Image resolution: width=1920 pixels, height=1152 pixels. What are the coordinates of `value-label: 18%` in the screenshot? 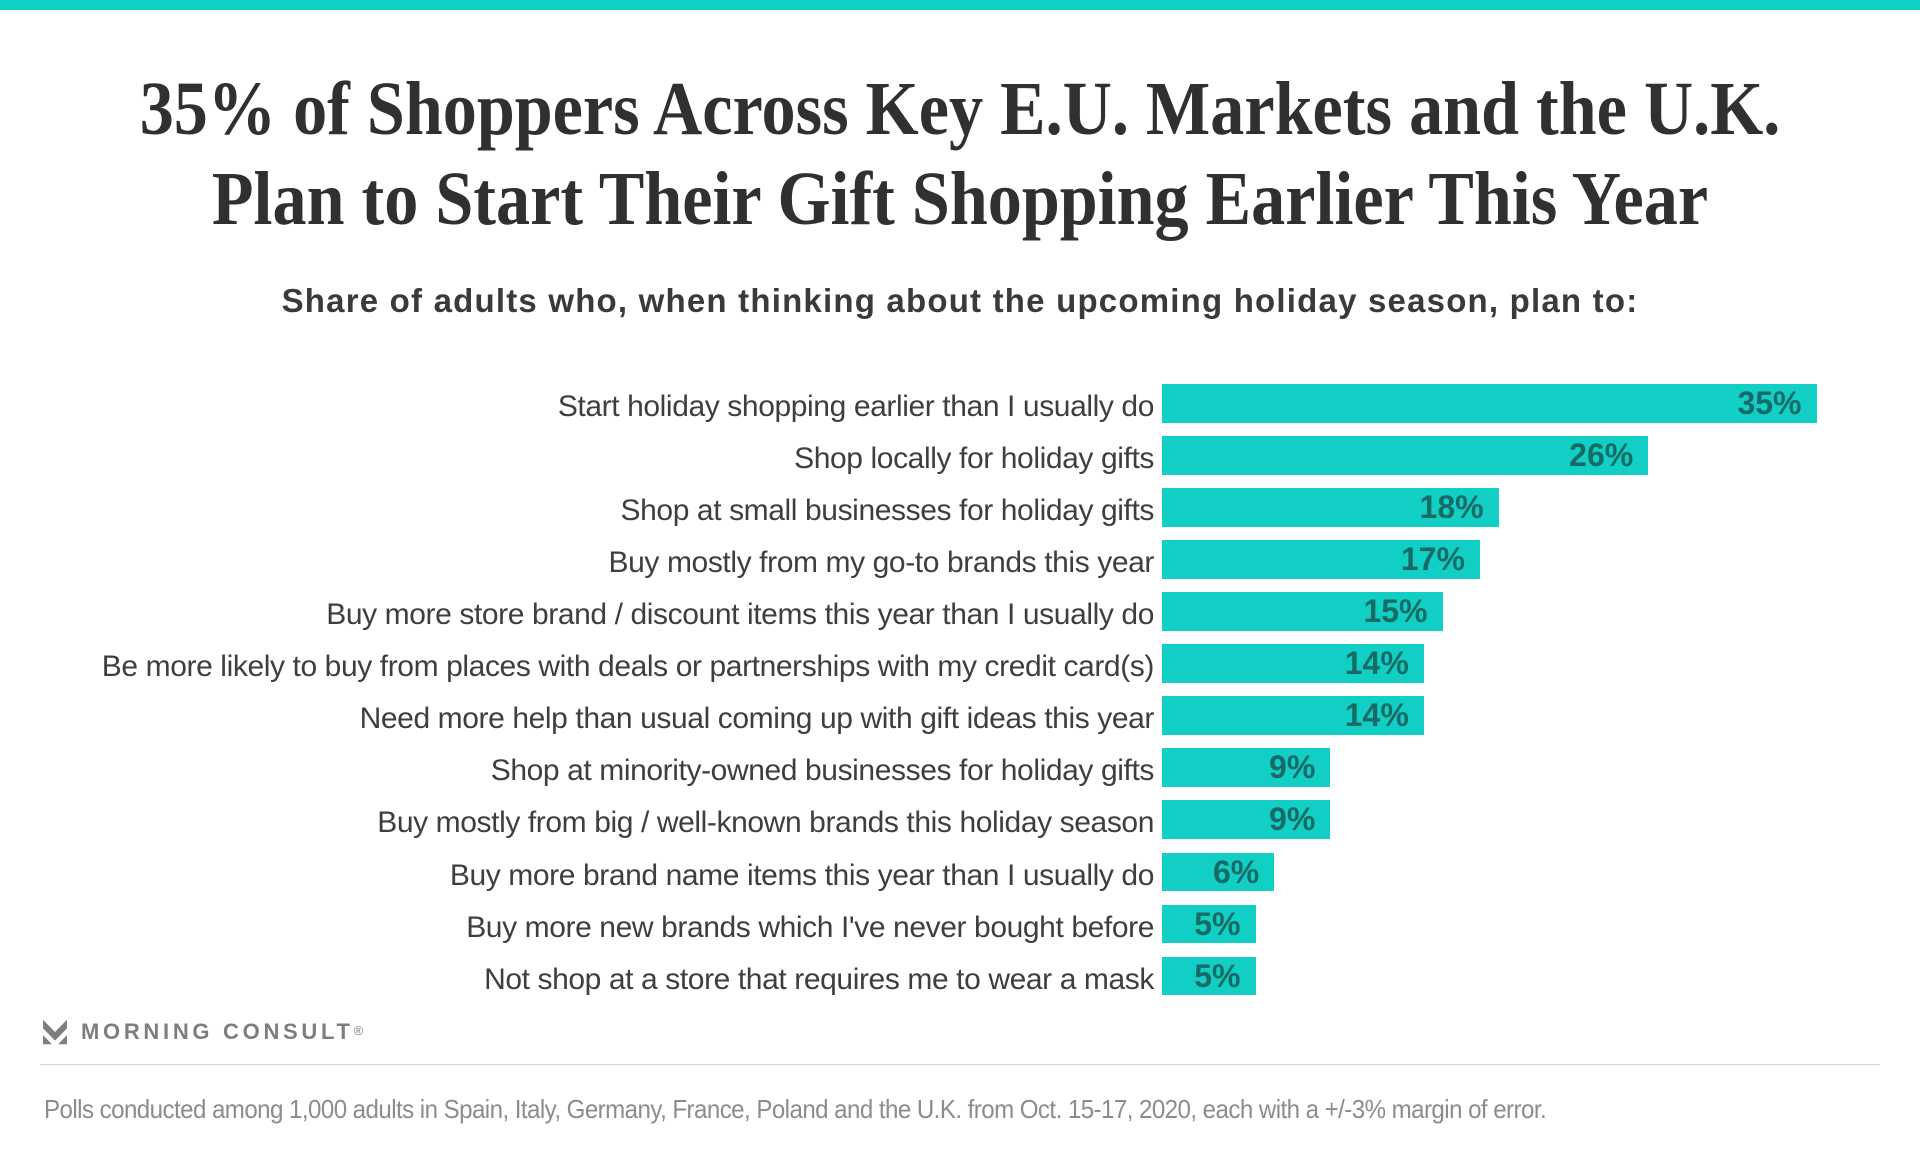 It's located at (1451, 507).